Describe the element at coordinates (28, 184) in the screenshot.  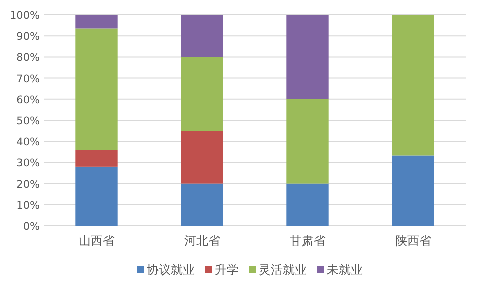
I see `y-tick-label: 20%` at that location.